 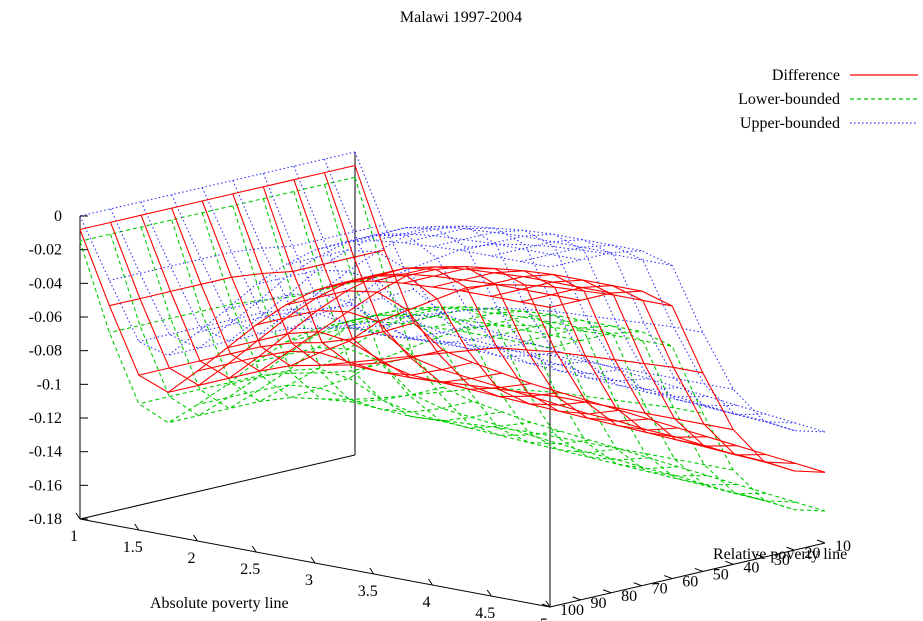 I want to click on x-tick-label: 2.5, so click(x=250, y=569).